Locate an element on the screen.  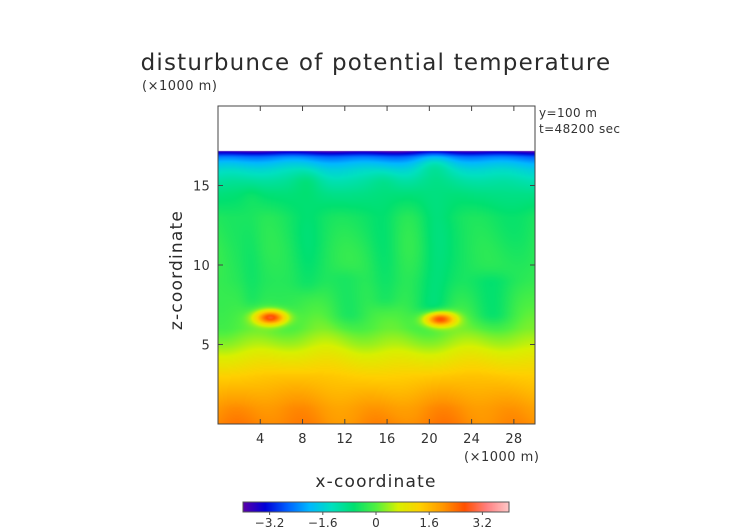
colorbar-tick-label: 0 is located at coordinates (376, 523).